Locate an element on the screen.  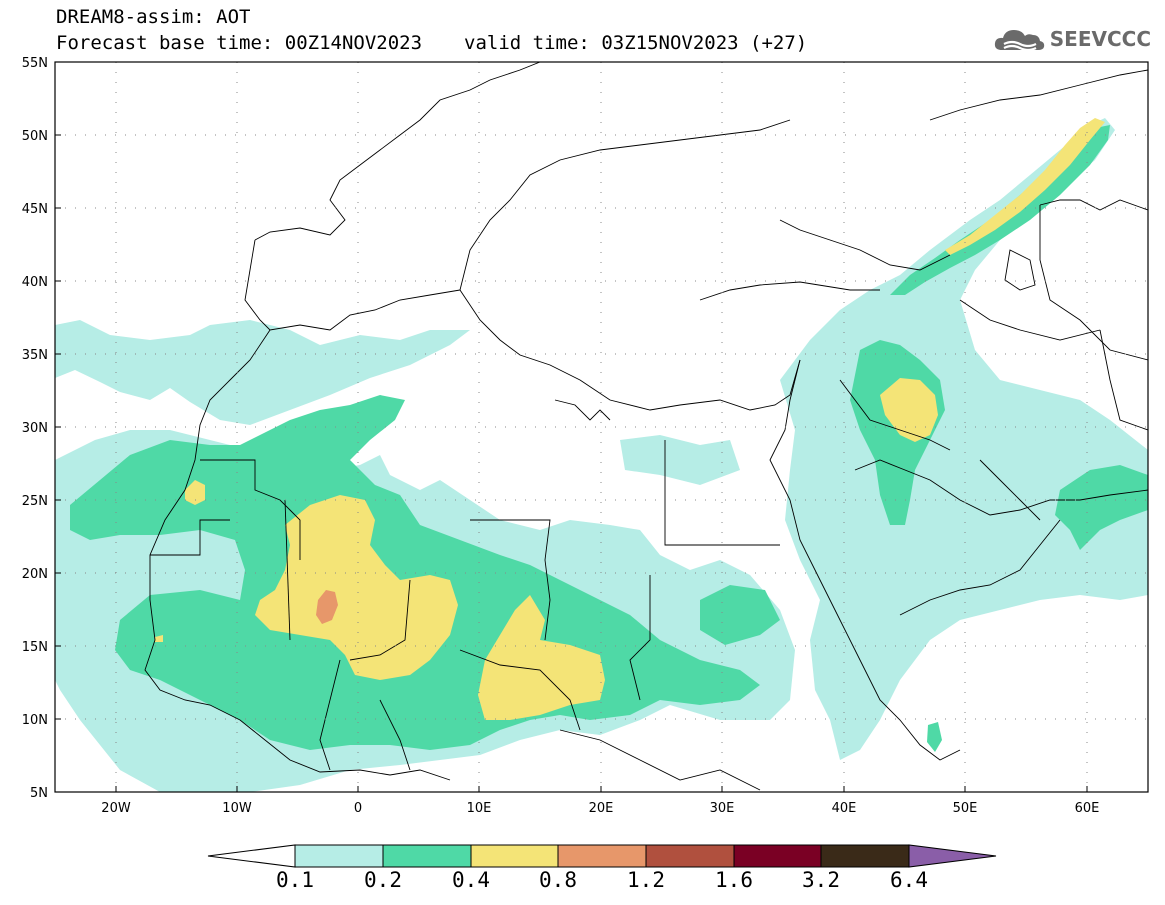
colorbar-label-1-2: 1.2 is located at coordinates (646, 880).